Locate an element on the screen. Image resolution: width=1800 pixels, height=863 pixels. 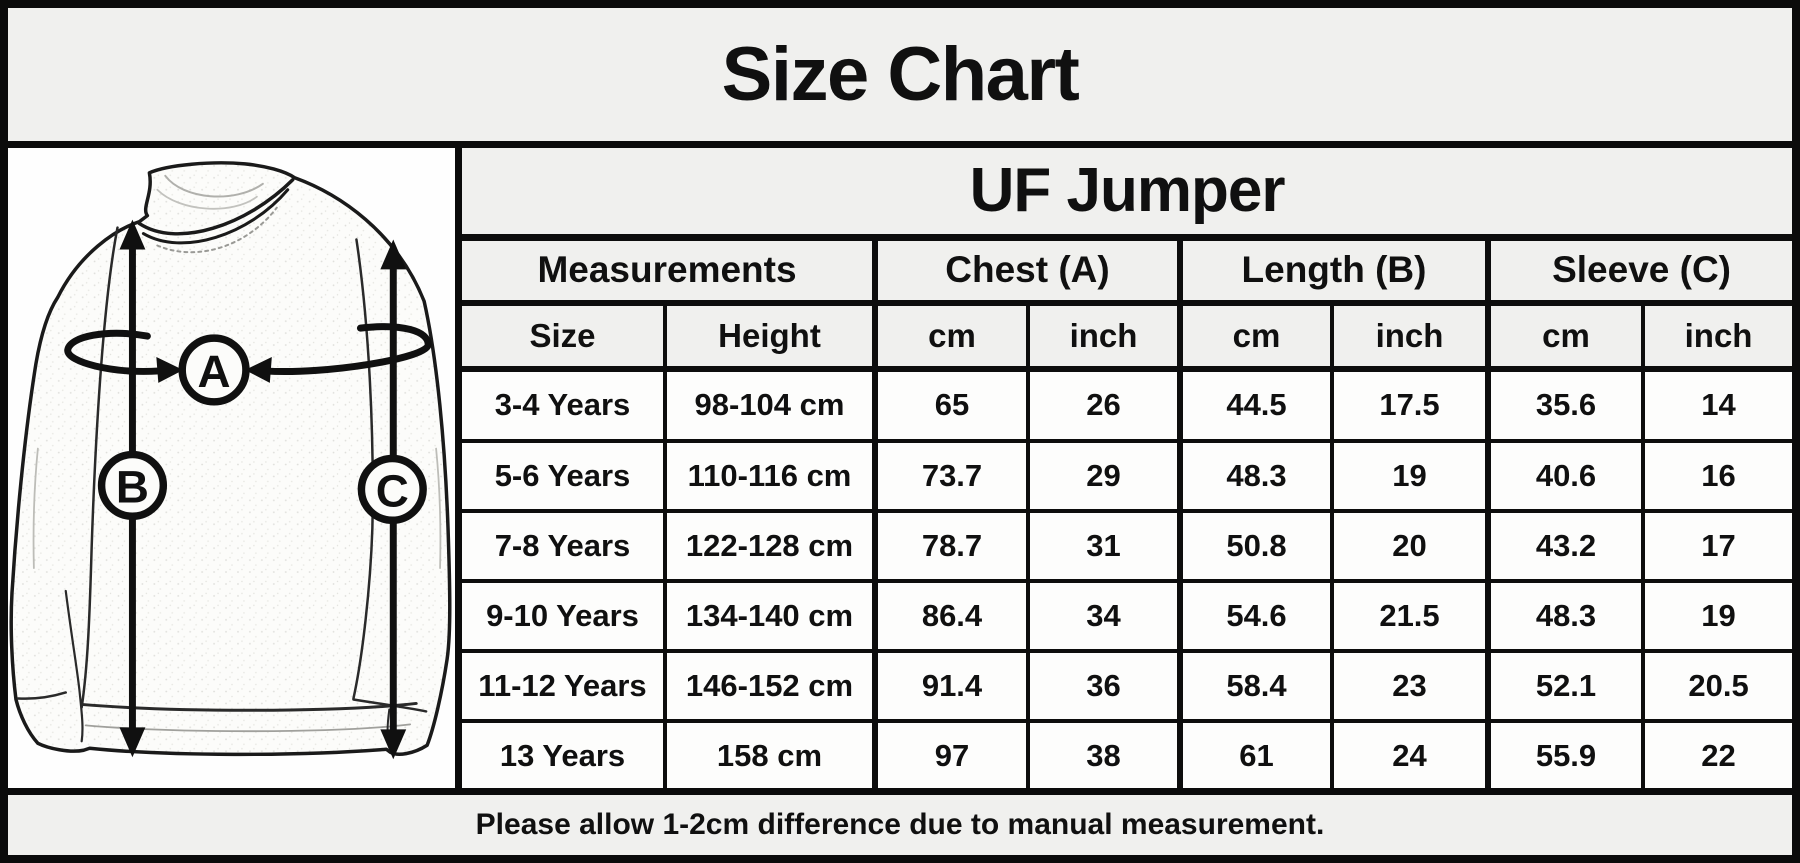
product-title: UF Jumper is located at coordinates (1127, 194).